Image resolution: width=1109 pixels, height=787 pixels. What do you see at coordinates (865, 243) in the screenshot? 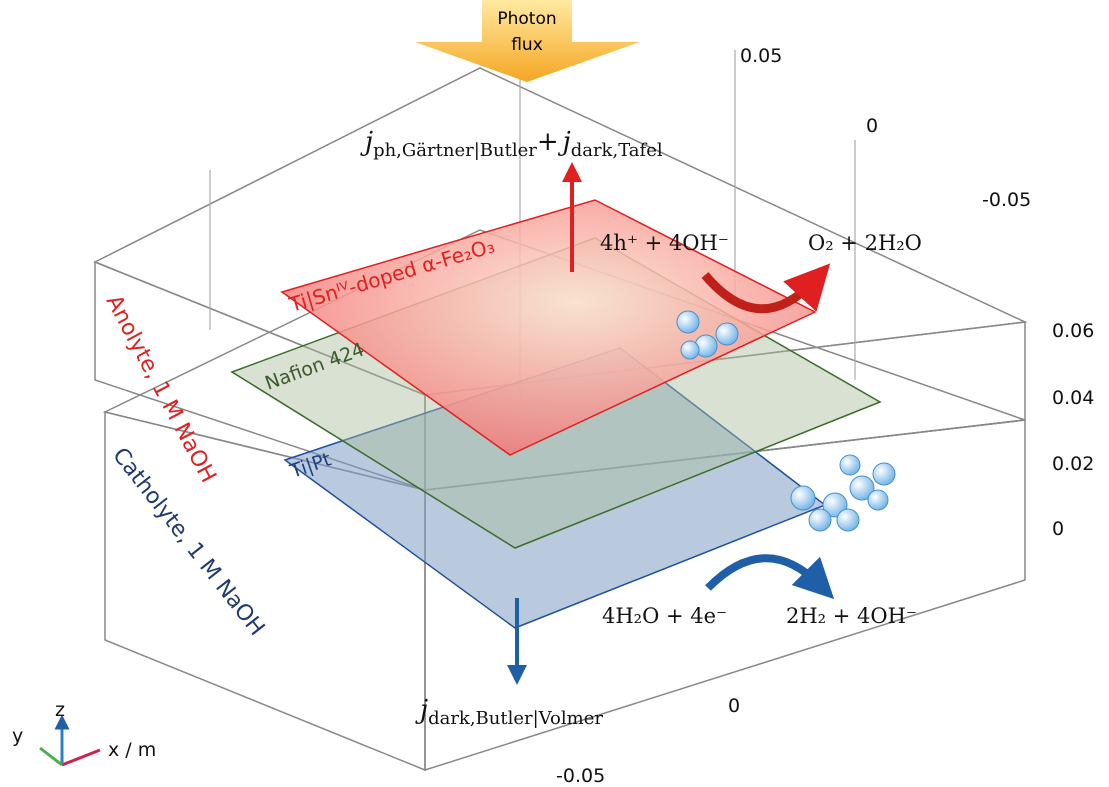
I see `anode-products: O₂ + 2H₂O` at bounding box center [865, 243].